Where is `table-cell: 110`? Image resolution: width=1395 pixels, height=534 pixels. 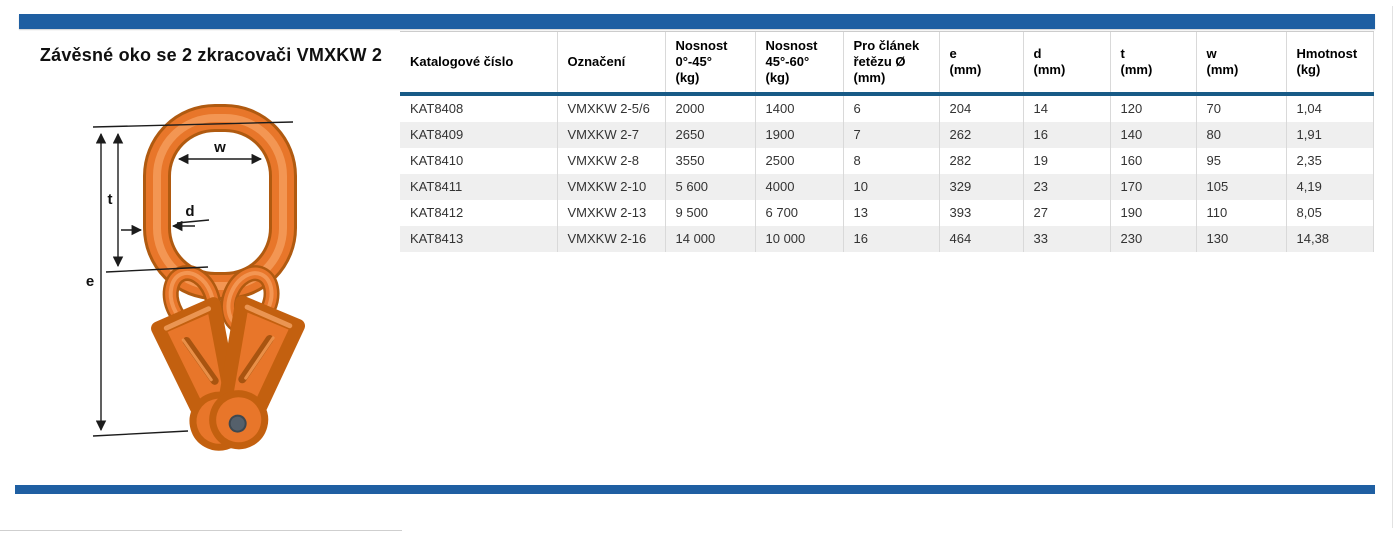
table-cell: 110 is located at coordinates (1240, 213).